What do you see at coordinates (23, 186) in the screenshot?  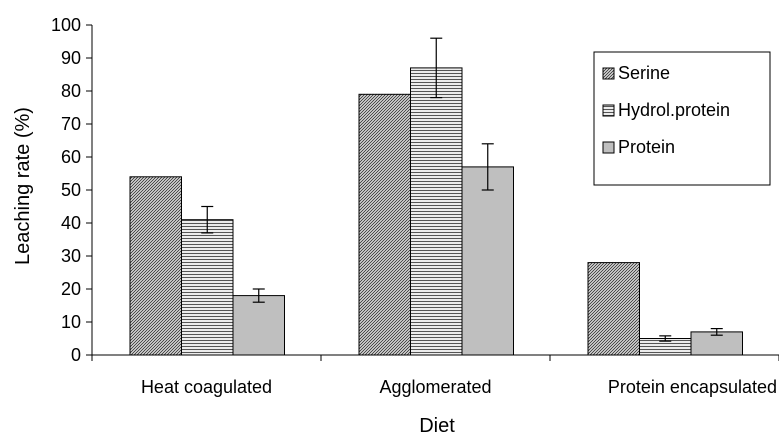 I see `y-axis-title: Leaching rate (%)` at bounding box center [23, 186].